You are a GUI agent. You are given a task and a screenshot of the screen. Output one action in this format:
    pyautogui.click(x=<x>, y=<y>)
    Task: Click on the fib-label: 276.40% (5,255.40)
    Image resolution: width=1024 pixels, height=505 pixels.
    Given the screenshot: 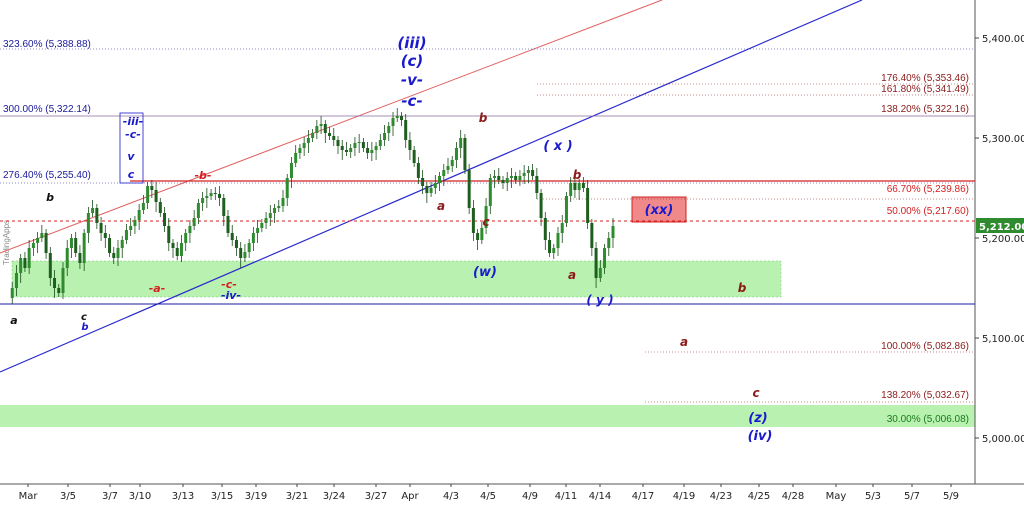 What is the action you would take?
    pyautogui.click(x=47, y=175)
    